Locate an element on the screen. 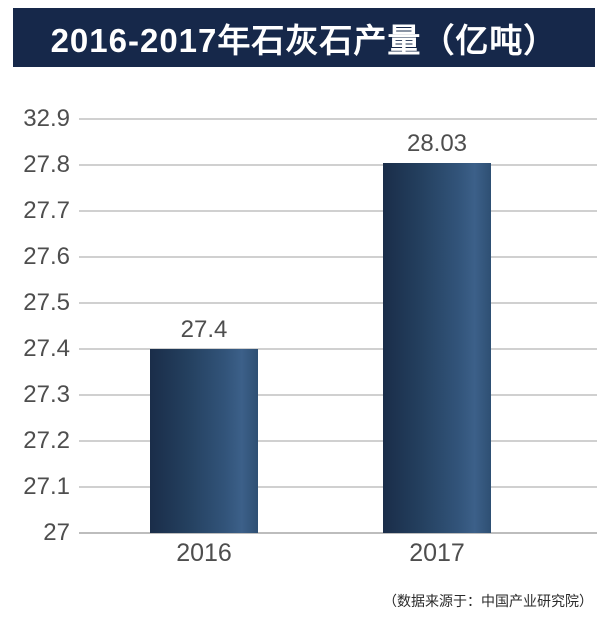 The width and height of the screenshot is (600, 624). bar-2016 is located at coordinates (204, 441).